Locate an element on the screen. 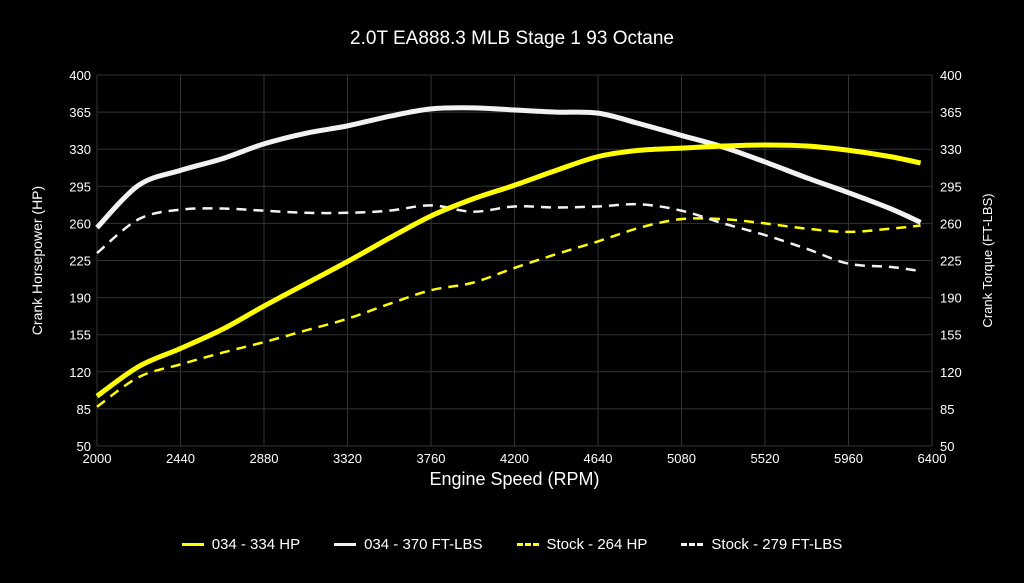  x-tick-label: 3760 is located at coordinates (431, 458).